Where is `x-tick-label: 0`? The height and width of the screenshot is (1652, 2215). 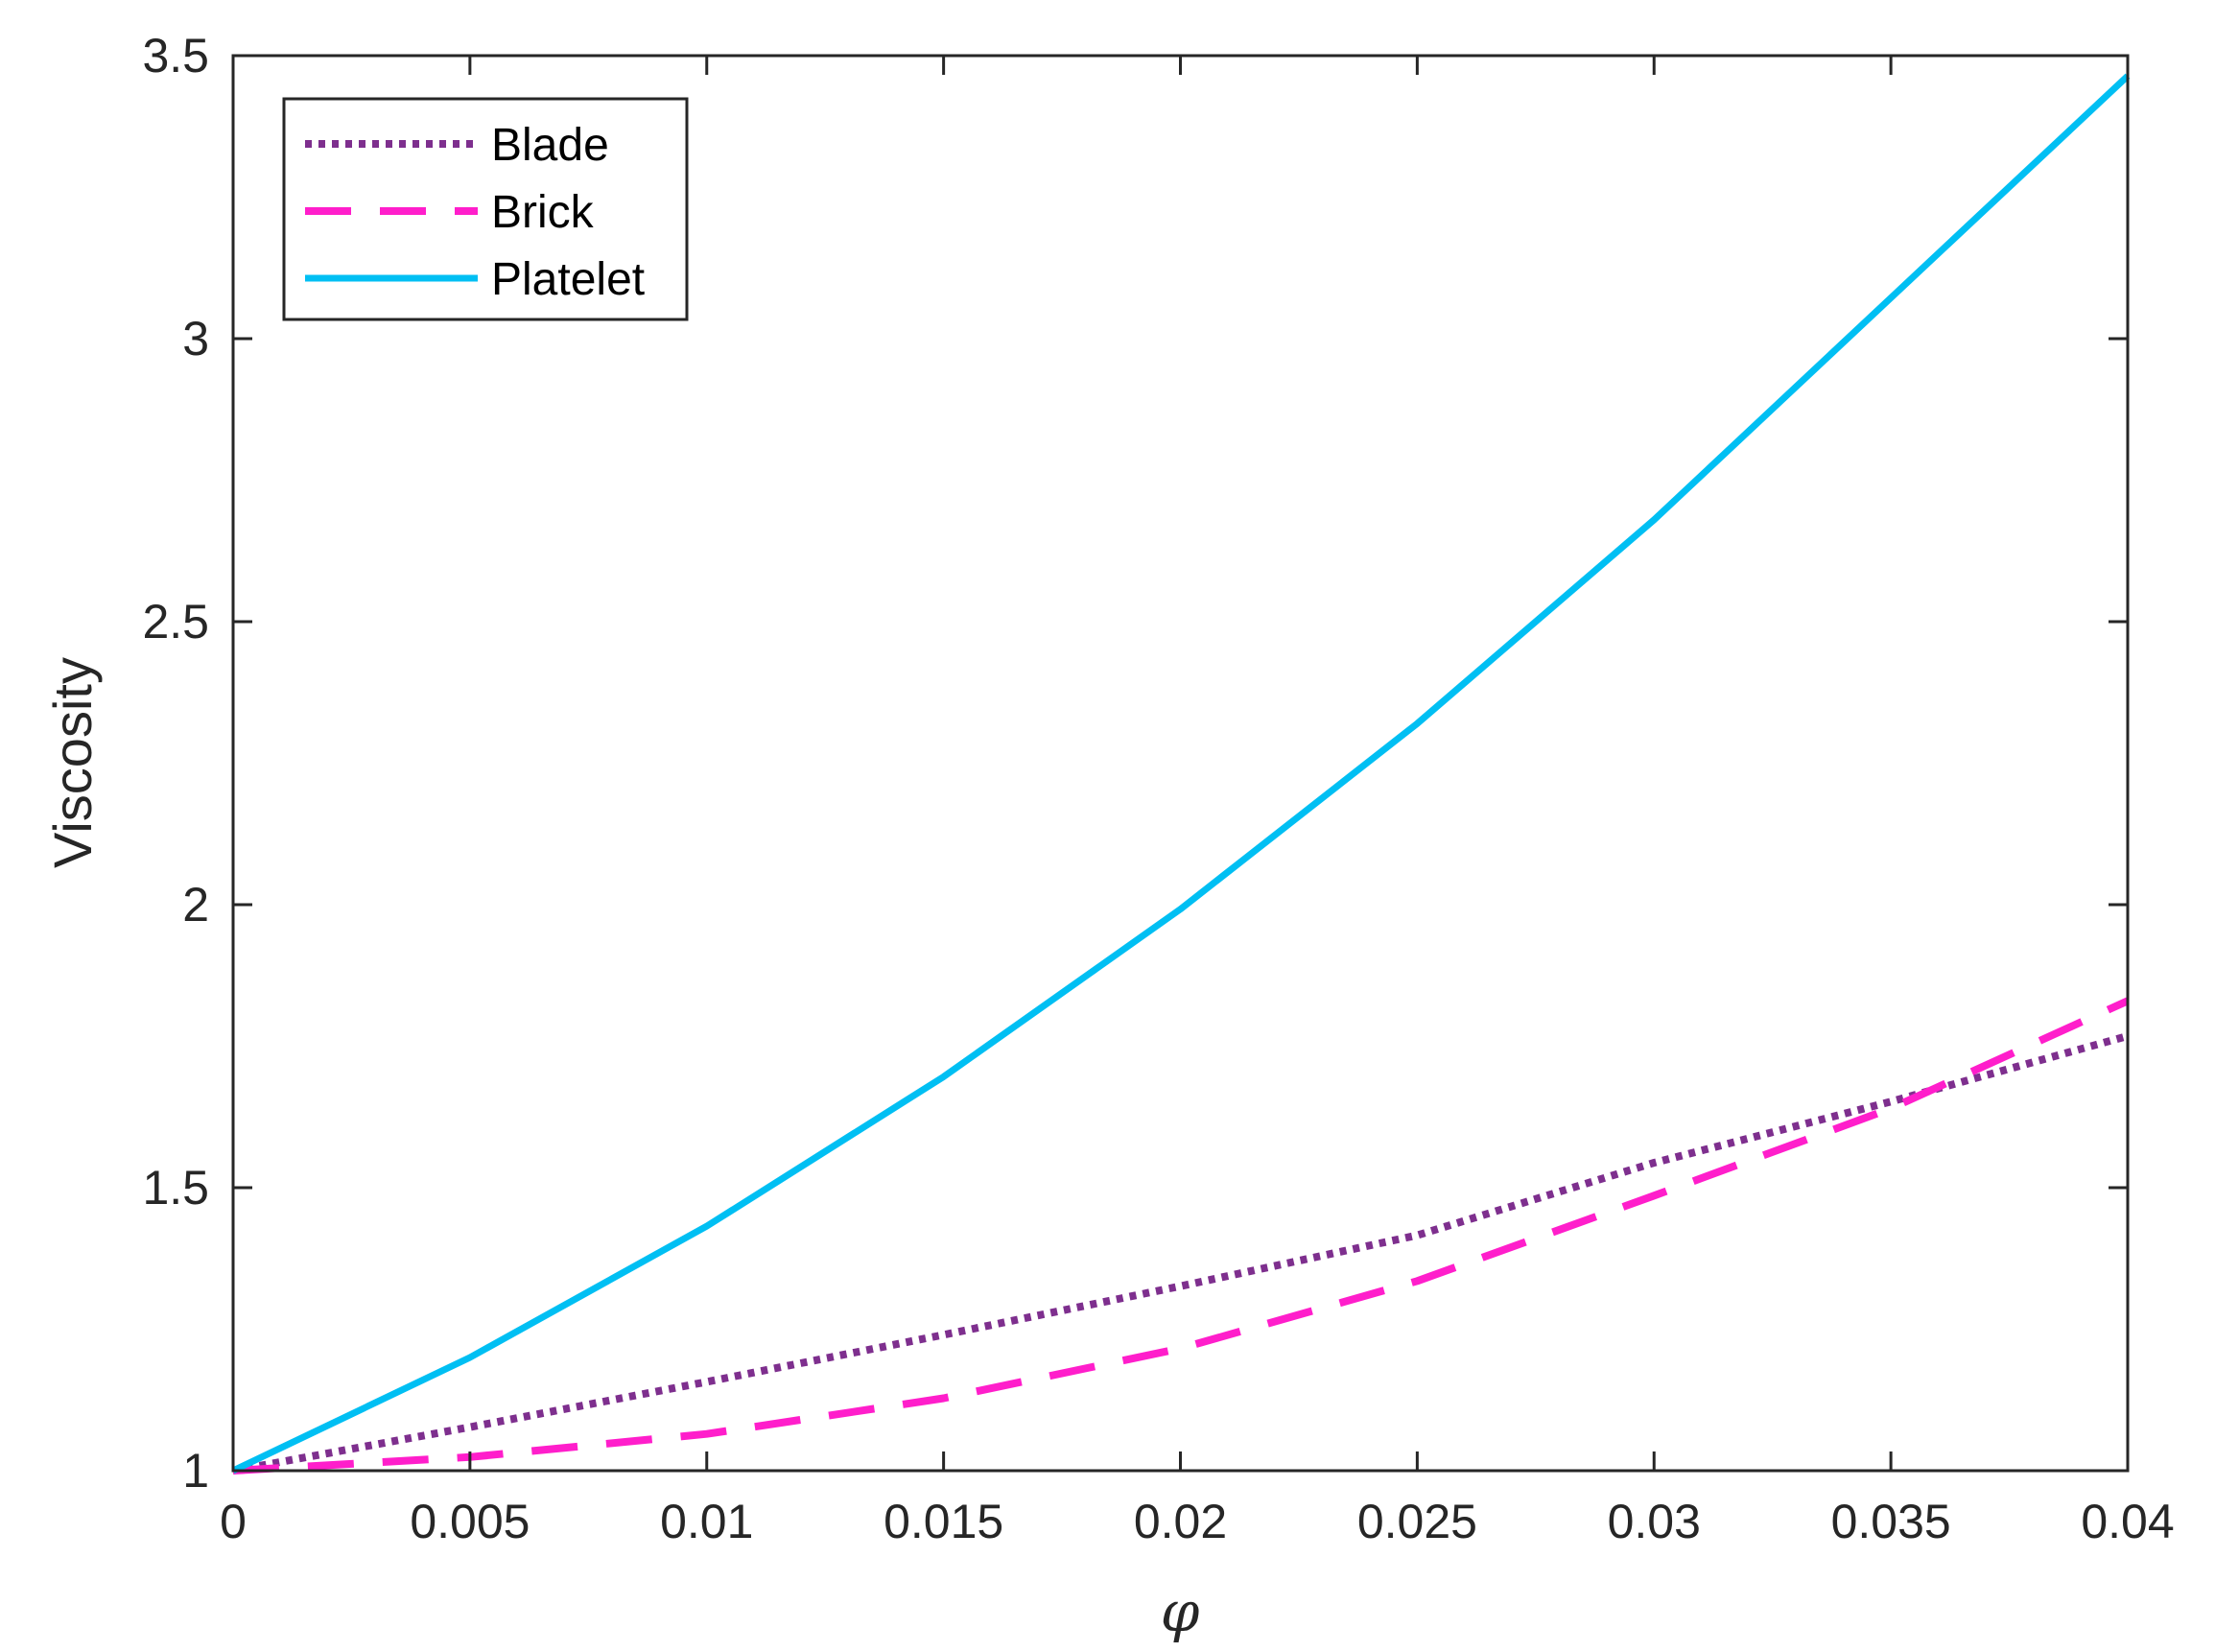 x-tick-label: 0 is located at coordinates (233, 1522).